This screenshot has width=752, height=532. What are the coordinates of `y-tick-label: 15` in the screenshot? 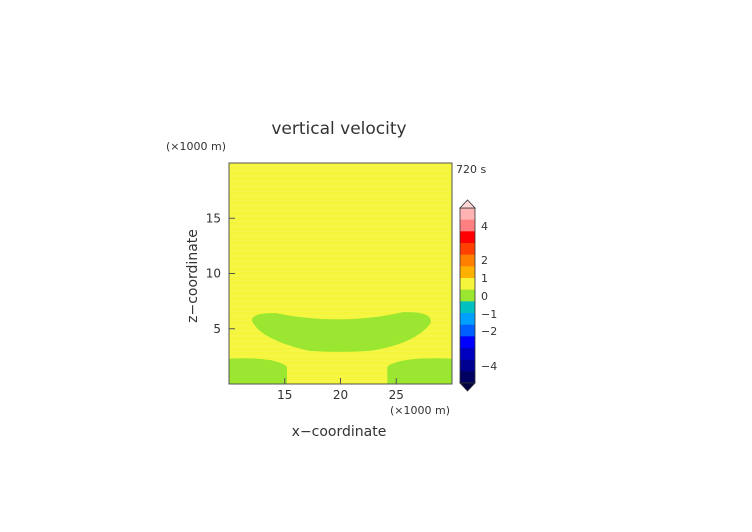 It's located at (213, 218).